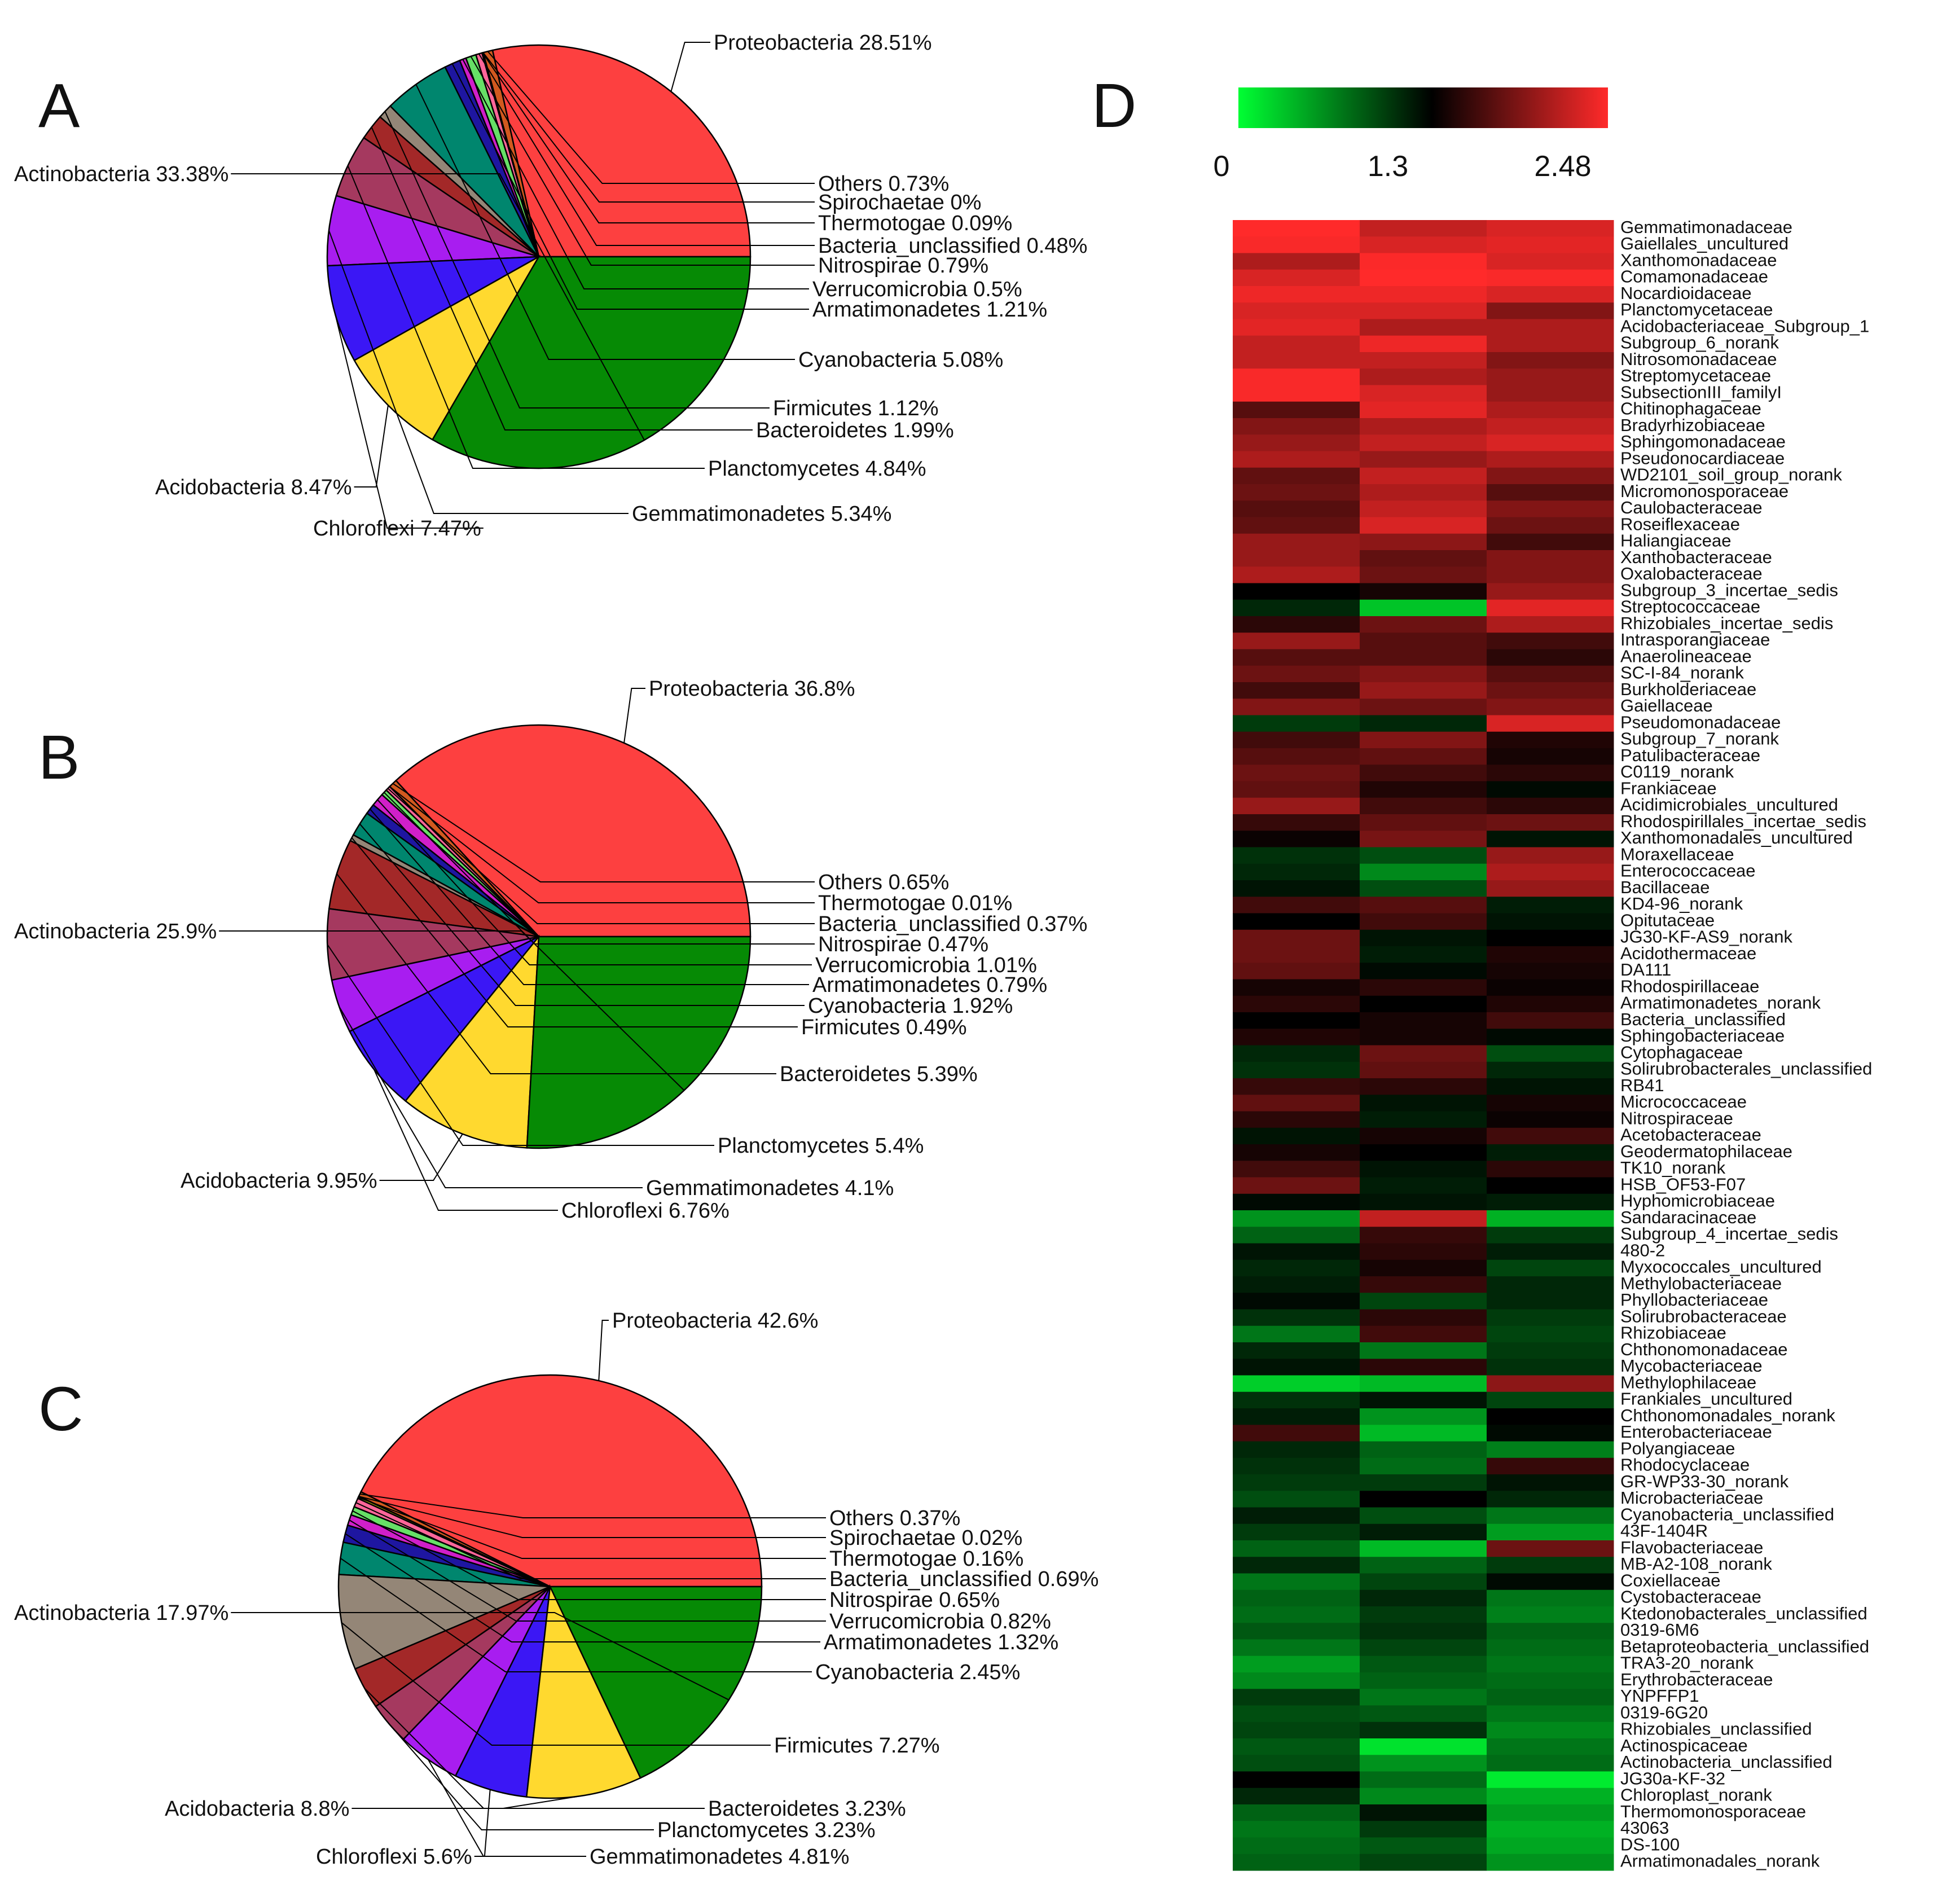  What do you see at coordinates (1694, 277) in the screenshot?
I see `heatmap-row-label: Comamonadaceae` at bounding box center [1694, 277].